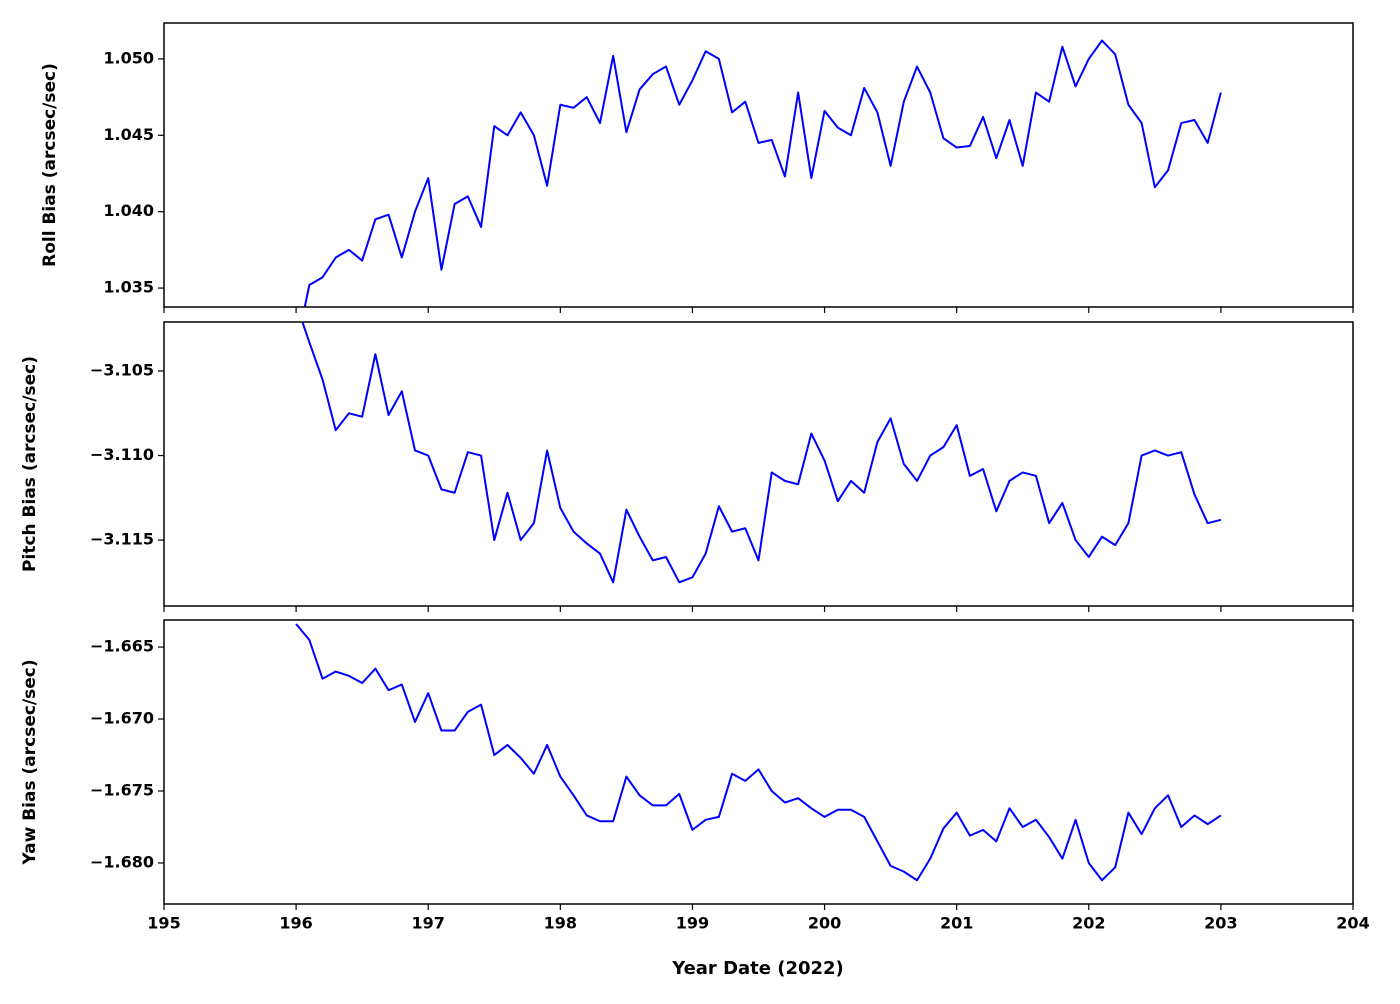 This screenshot has height=1004, width=1400. What do you see at coordinates (428, 923) in the screenshot?
I see `x-tick-label: 197` at bounding box center [428, 923].